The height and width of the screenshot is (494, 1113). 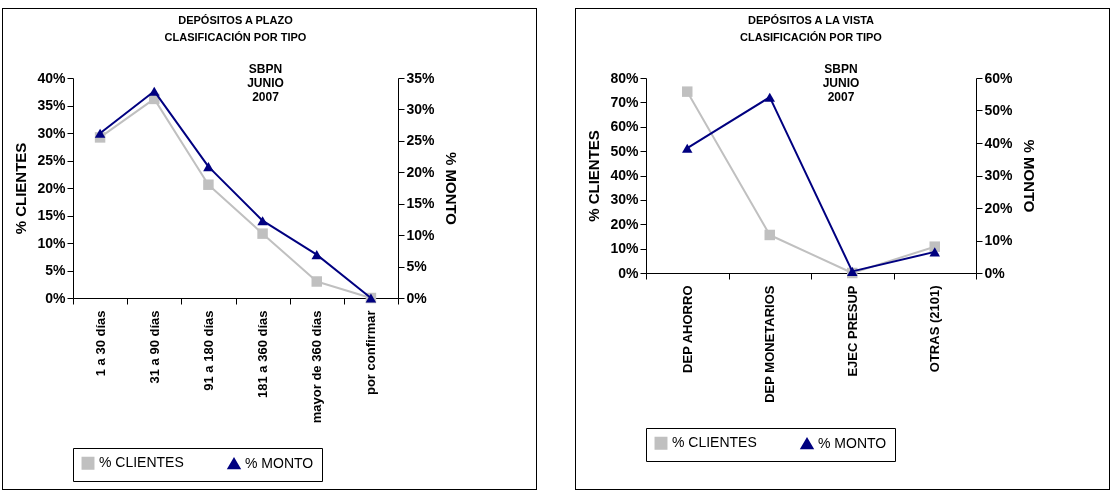 I want to click on y-tick-label: 70%, so click(x=625, y=101).